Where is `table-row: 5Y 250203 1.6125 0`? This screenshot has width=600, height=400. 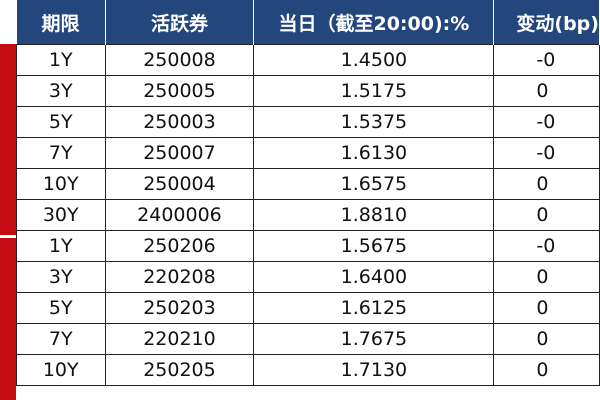 table-row: 5Y 250203 1.6125 0 is located at coordinates (308, 308).